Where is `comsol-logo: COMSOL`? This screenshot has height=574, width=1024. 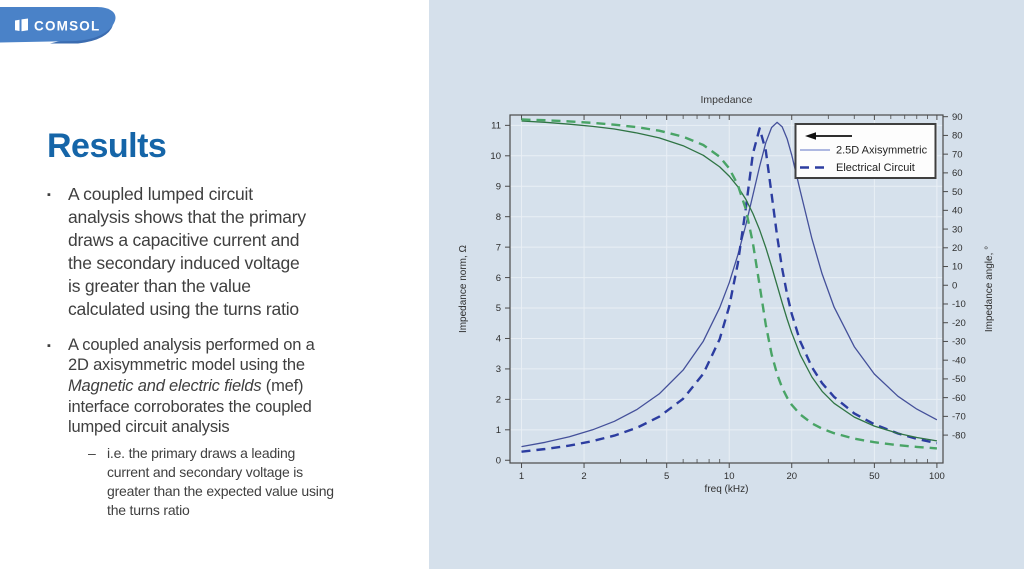 comsol-logo: COMSOL is located at coordinates (58, 25).